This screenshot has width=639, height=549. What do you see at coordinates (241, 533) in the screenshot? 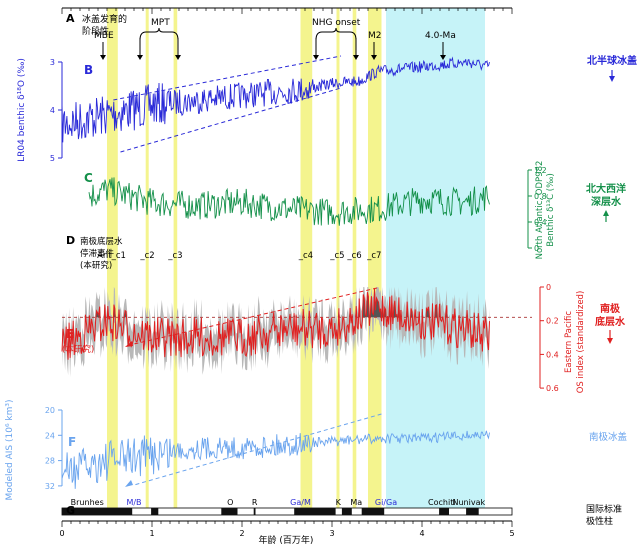
I see `xtick-label: 2` at bounding box center [241, 533].